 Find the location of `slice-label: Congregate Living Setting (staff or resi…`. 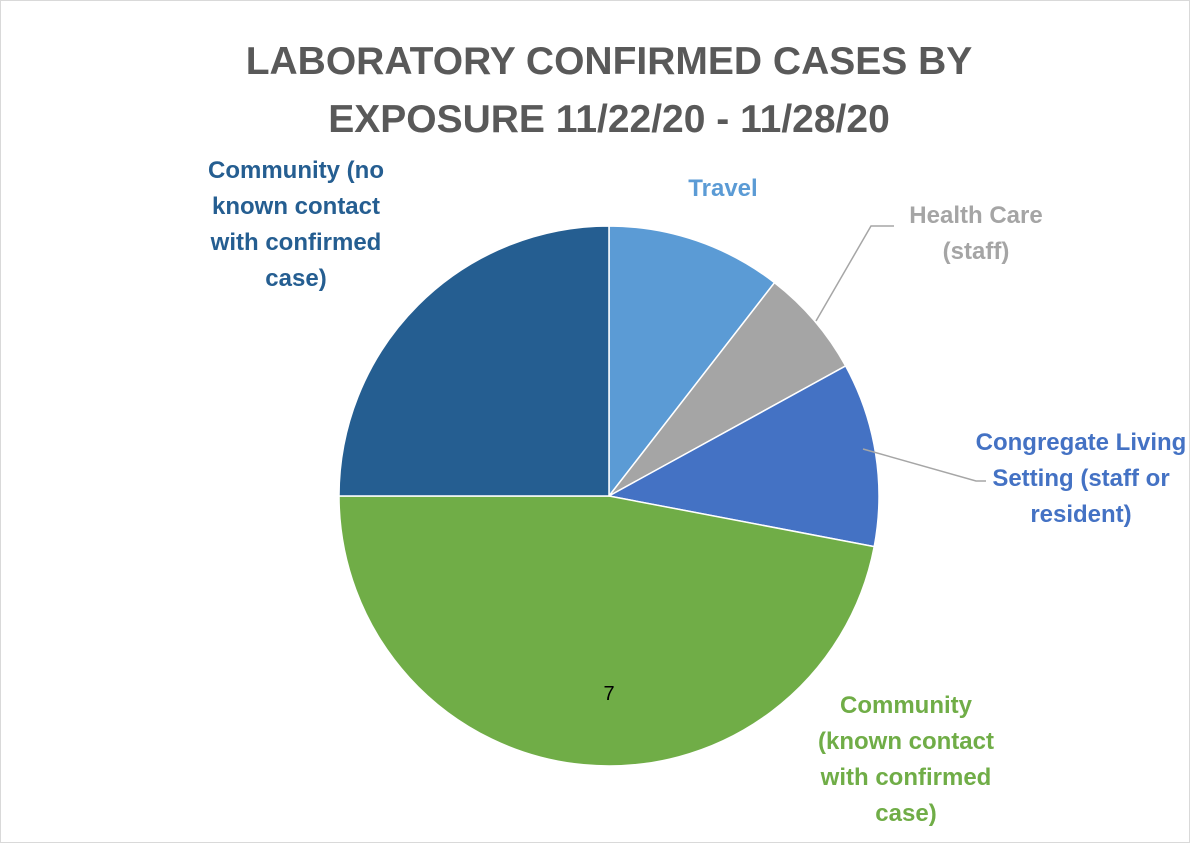

slice-label: Congregate Living Setting (staff or resi… is located at coordinates (1081, 478).